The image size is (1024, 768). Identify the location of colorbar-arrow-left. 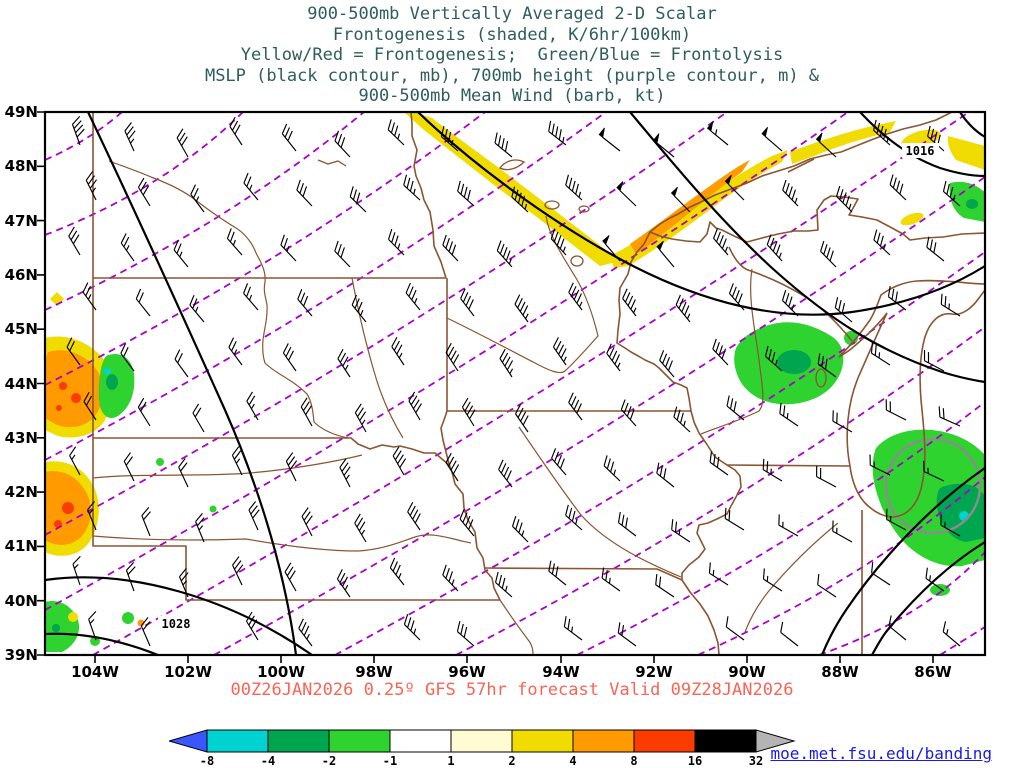
(187, 741).